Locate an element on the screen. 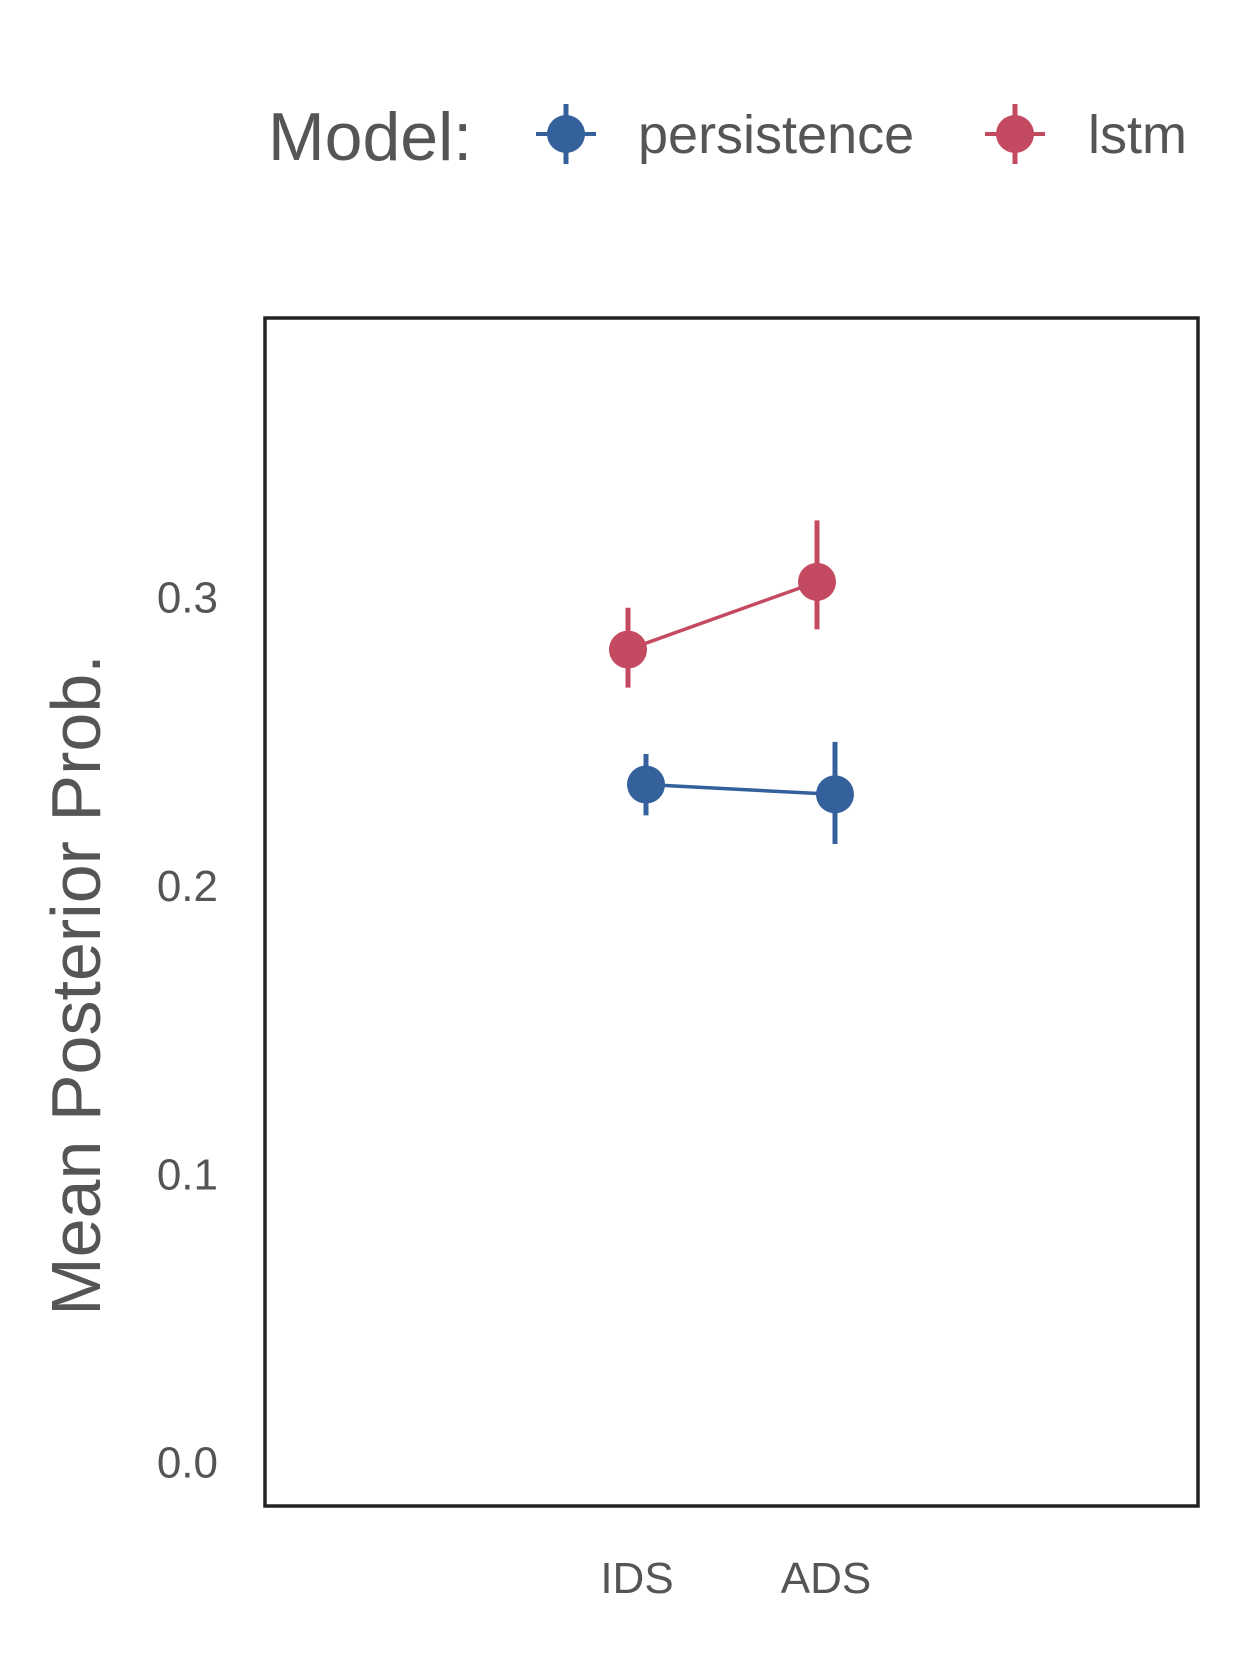  series-lstm is located at coordinates (722, 604).